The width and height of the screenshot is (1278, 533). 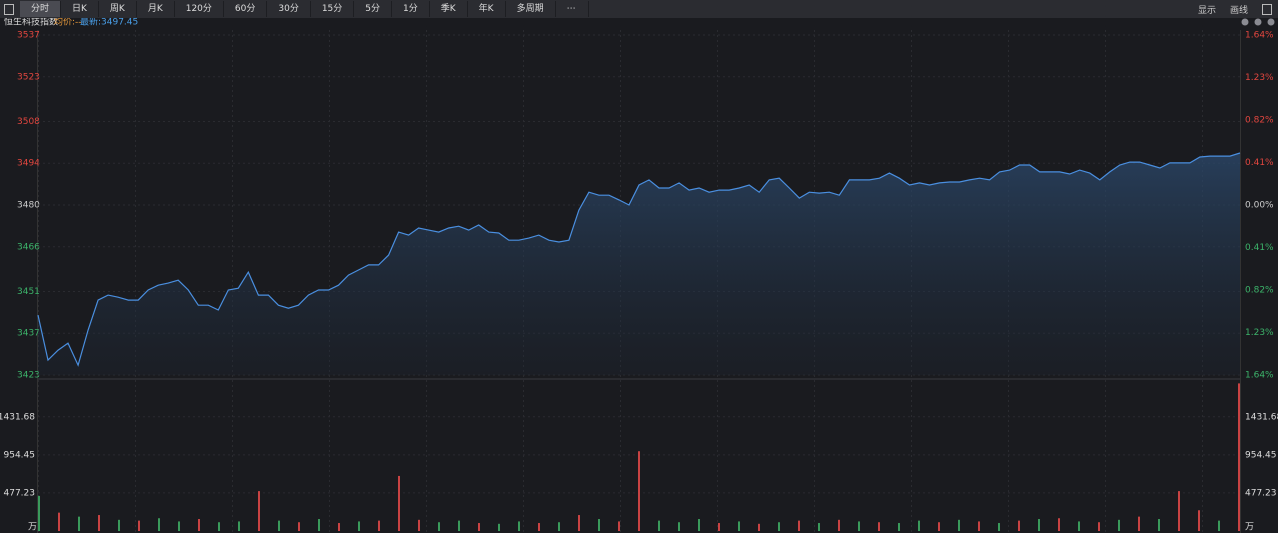 I want to click on display-menu: 显示, so click(x=1206, y=10).